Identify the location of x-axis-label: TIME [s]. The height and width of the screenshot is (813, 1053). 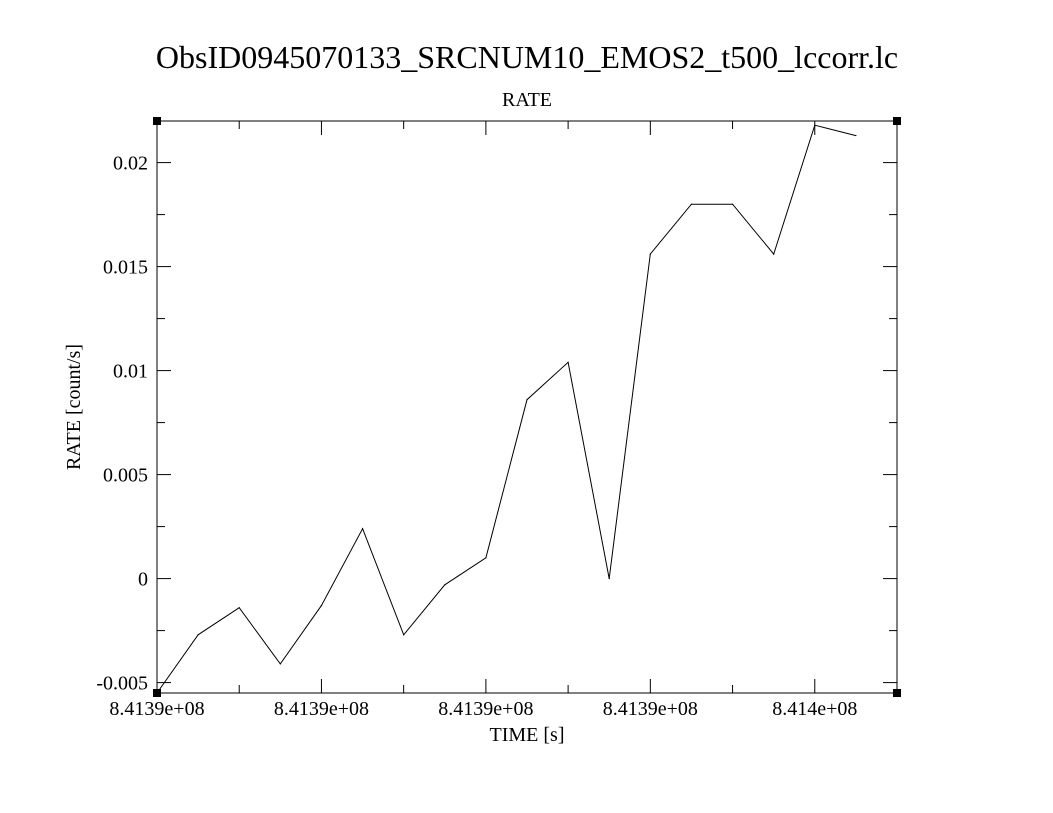
(527, 735).